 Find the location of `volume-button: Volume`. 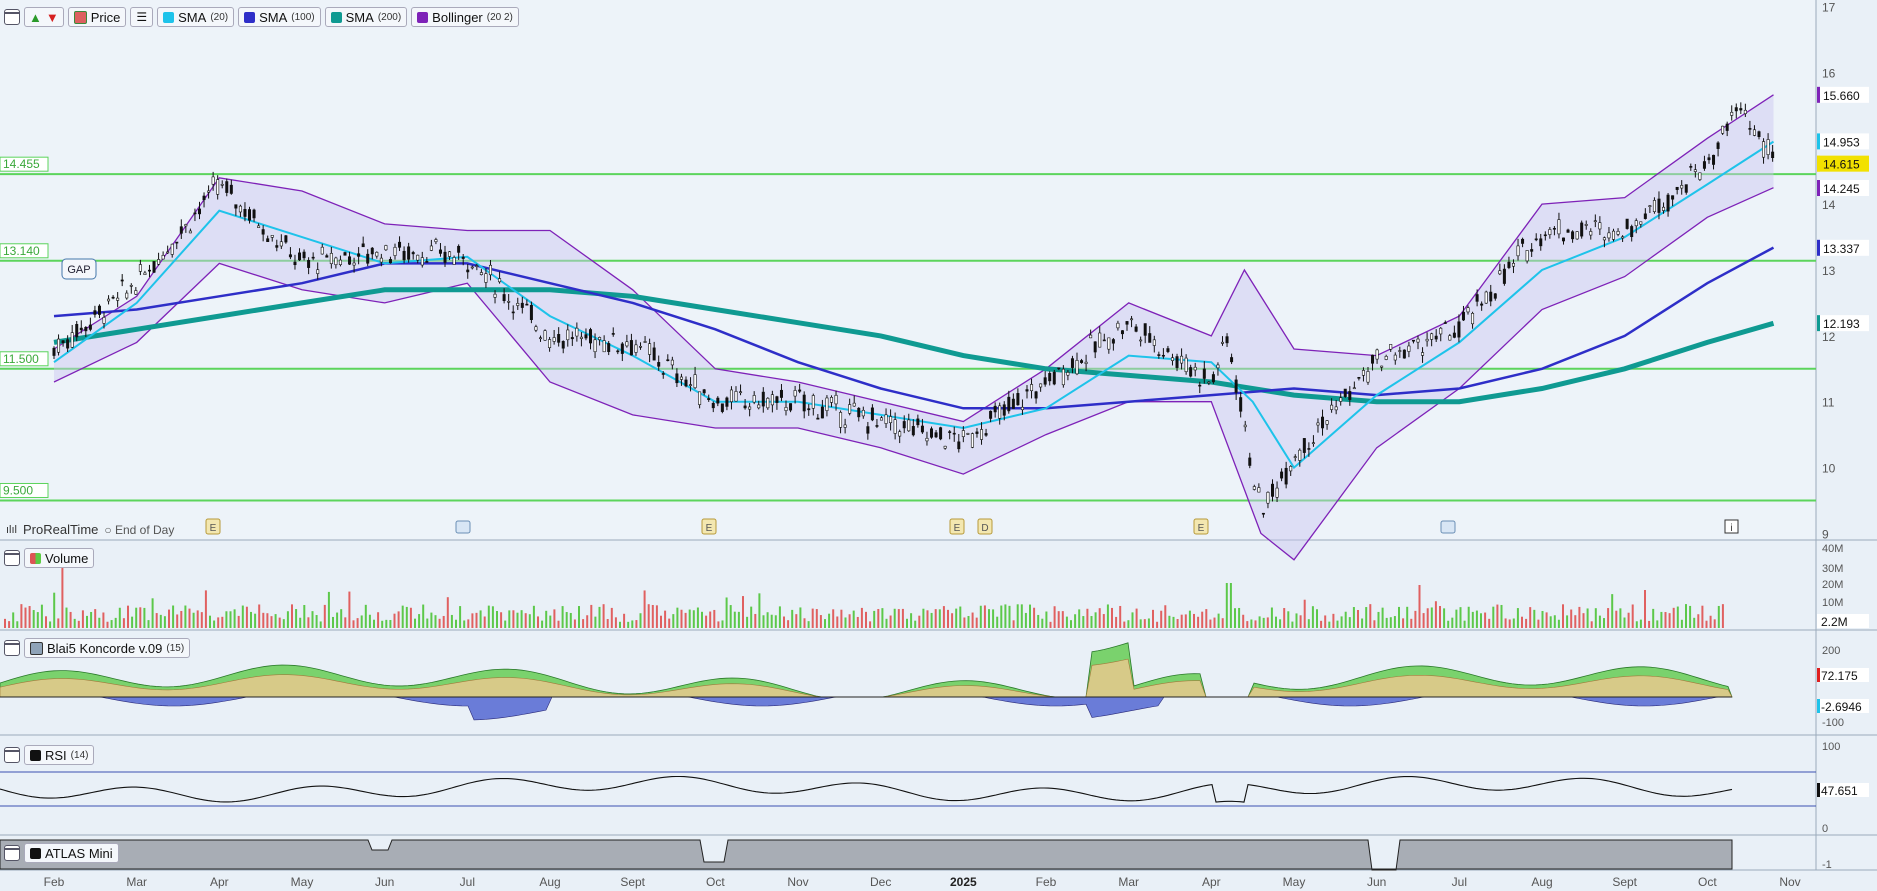

volume-button: Volume is located at coordinates (59, 558).